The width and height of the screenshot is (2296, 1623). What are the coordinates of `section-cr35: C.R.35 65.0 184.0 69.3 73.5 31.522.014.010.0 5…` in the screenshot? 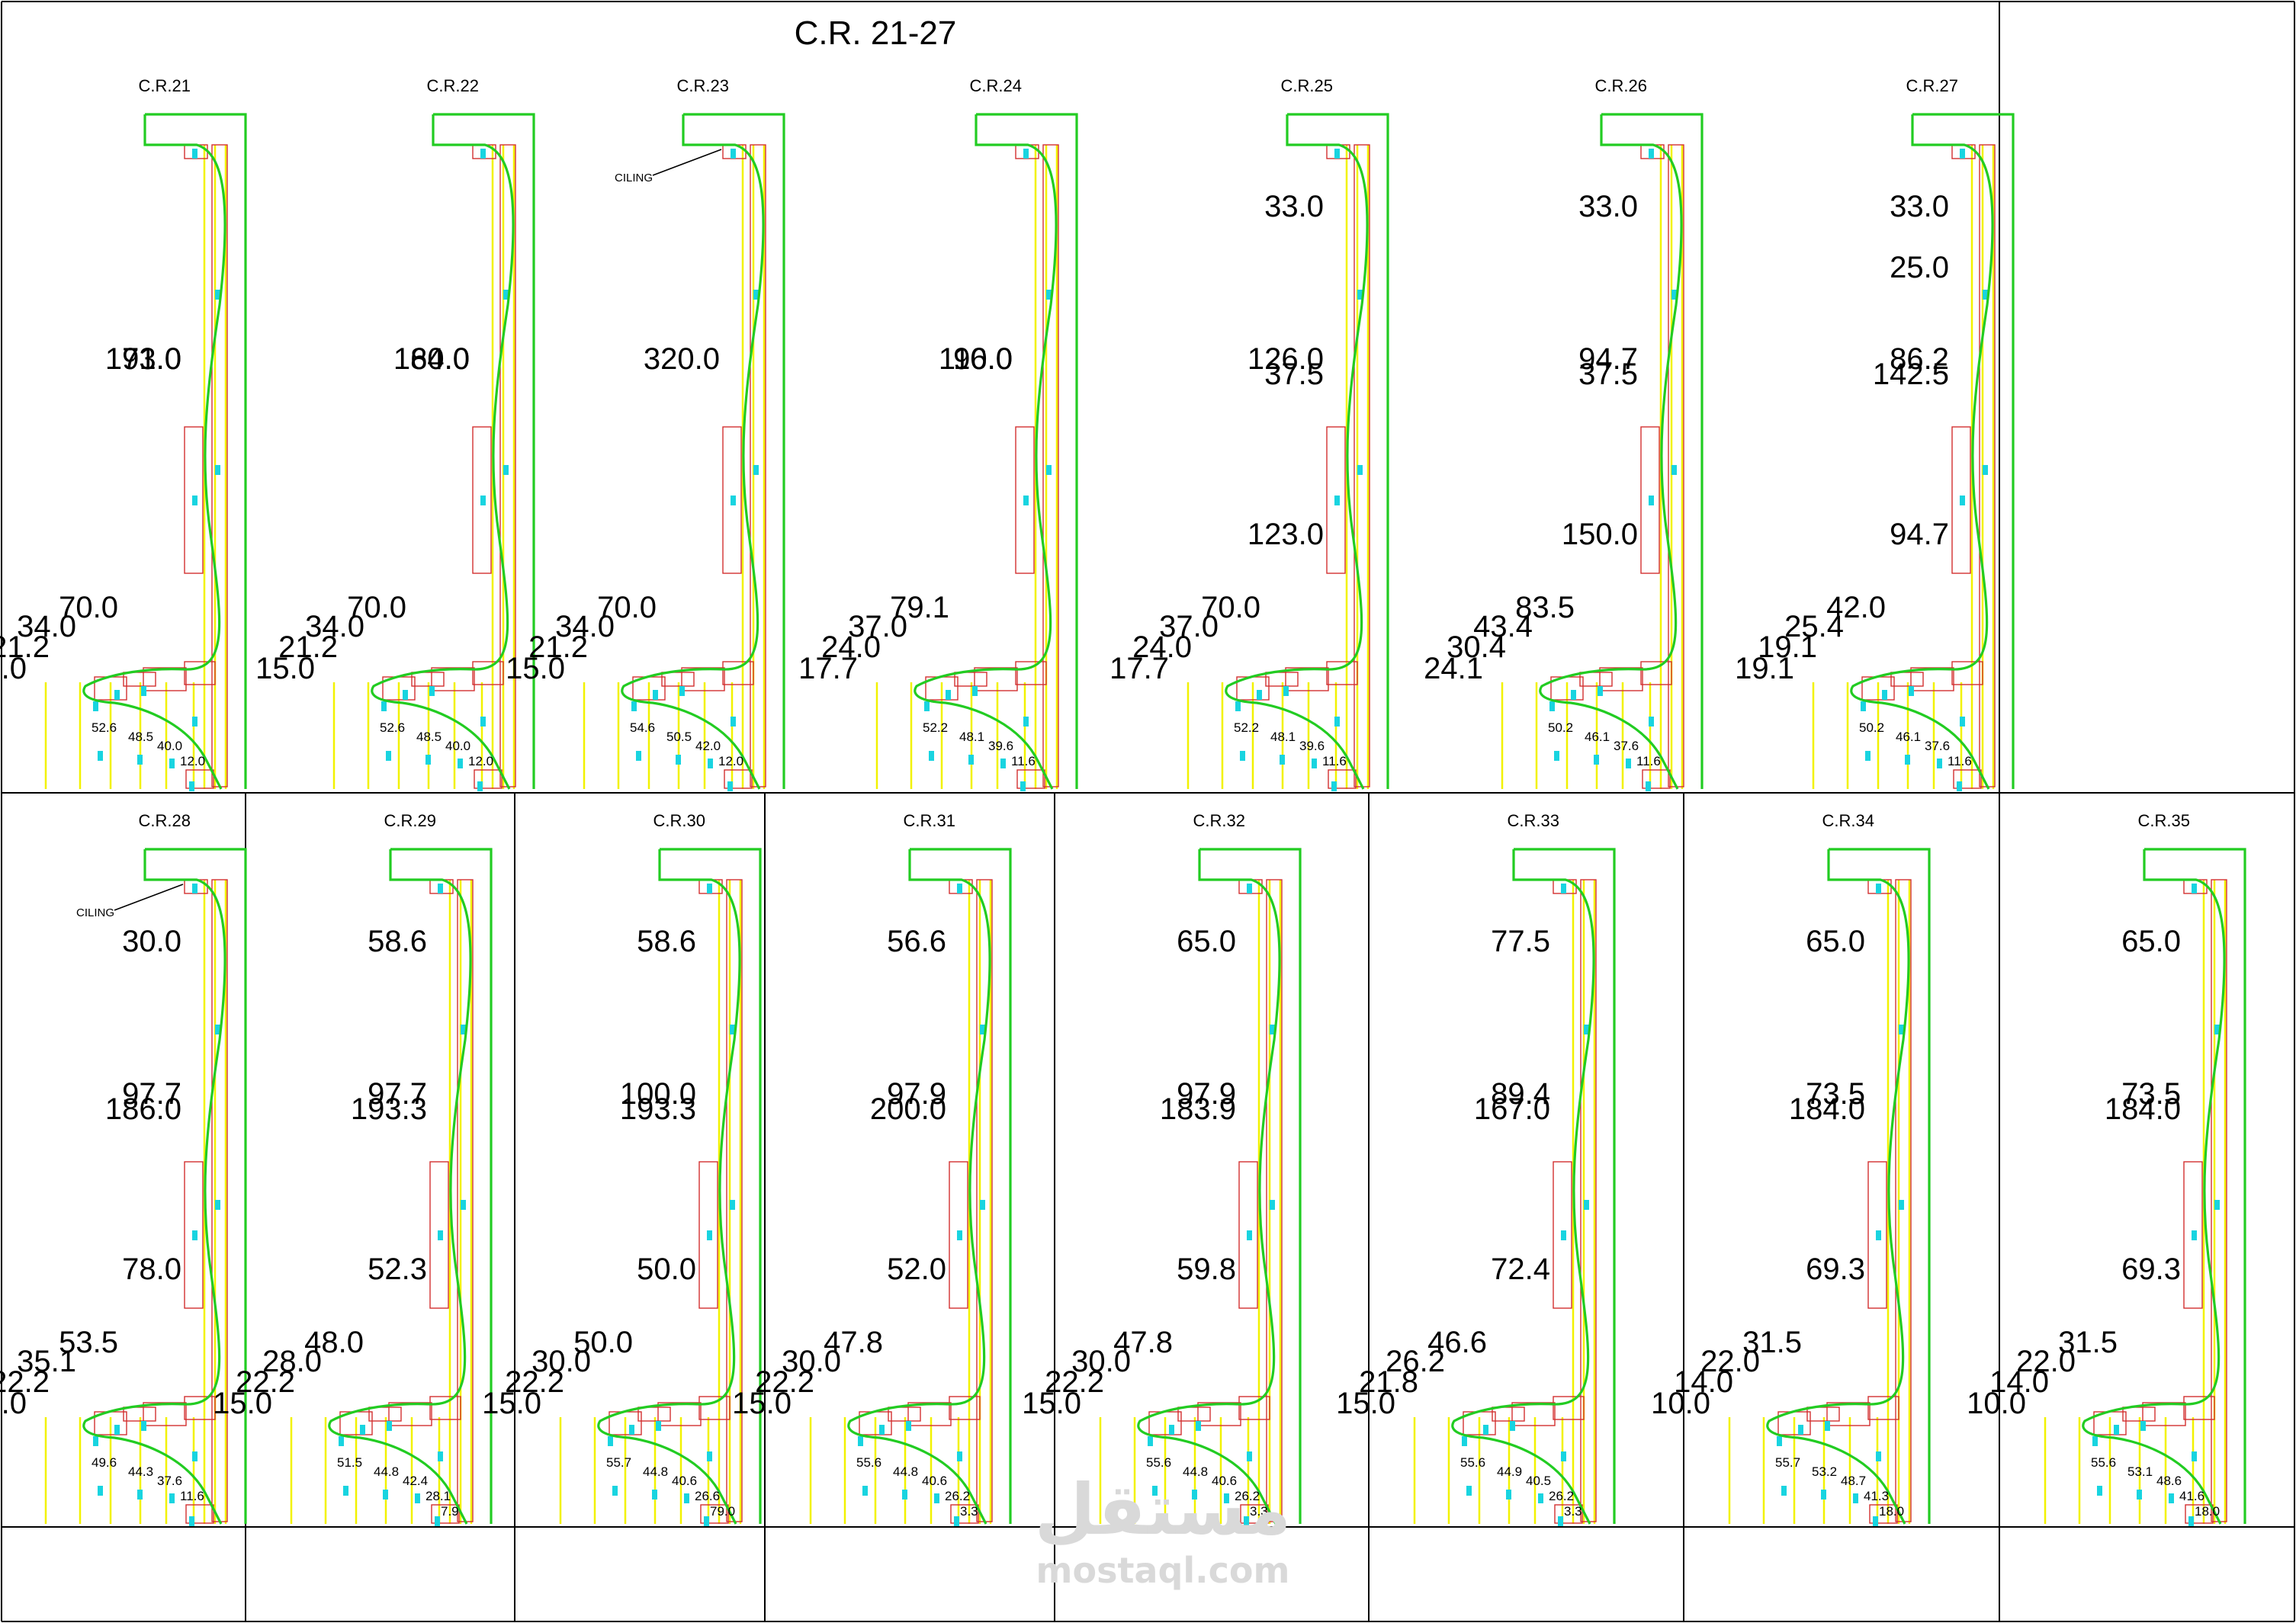 It's located at (2106, 1168).